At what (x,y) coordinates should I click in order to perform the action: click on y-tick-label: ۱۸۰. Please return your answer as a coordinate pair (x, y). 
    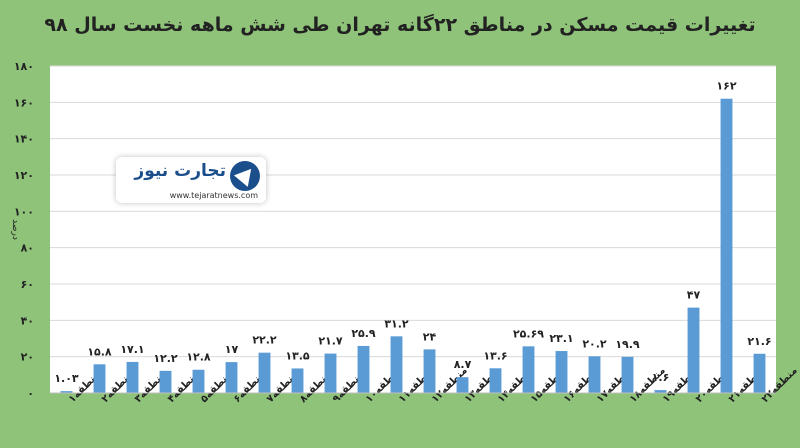
    Looking at the image, I should click on (24, 66).